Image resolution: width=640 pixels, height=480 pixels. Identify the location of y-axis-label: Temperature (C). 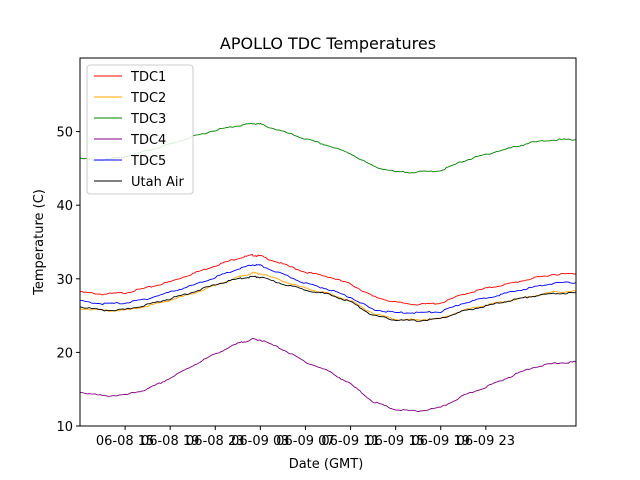
(39, 242).